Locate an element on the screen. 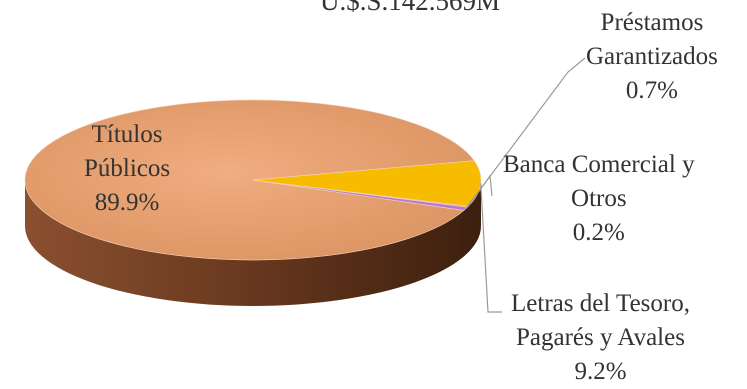 This screenshot has width=747, height=389. slice-label-line: Públicos is located at coordinates (127, 168).